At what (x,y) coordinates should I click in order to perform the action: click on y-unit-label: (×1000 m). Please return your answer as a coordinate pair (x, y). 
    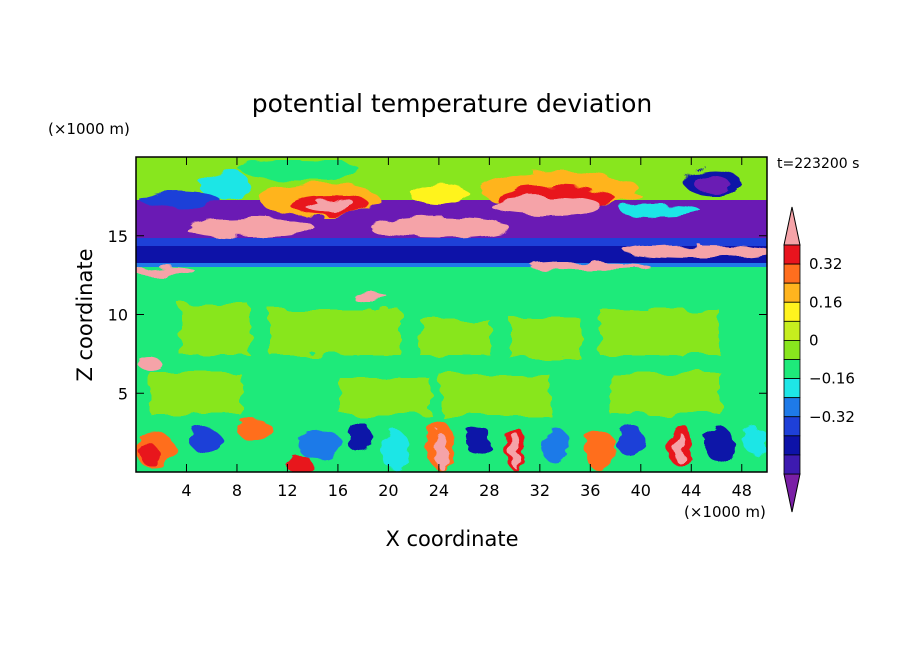
    Looking at the image, I should click on (89, 129).